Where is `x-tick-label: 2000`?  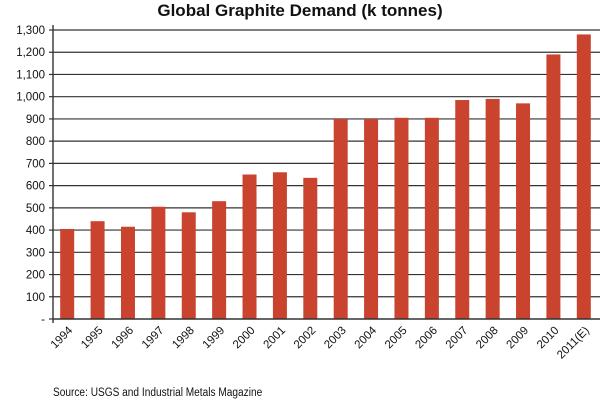
x-tick-label: 2000 is located at coordinates (244, 338).